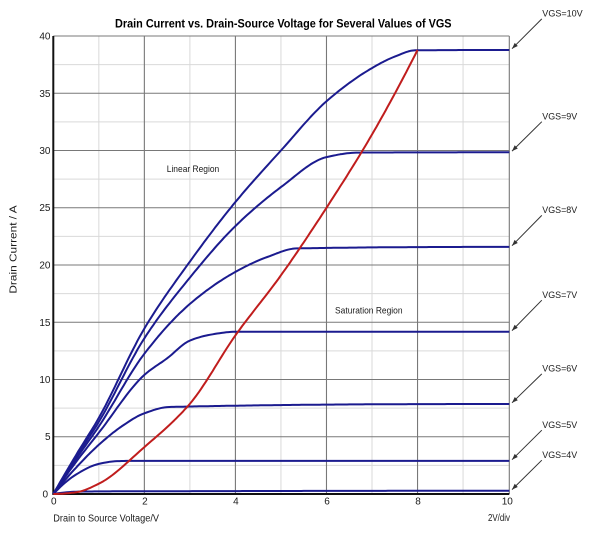 The image size is (600, 541). I want to click on svg-text: VGS=10V, so click(562, 14).